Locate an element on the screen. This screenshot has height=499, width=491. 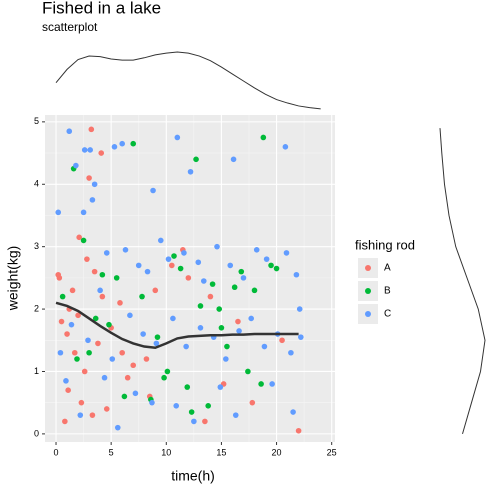
legend-title: fishing rod is located at coordinates (385, 244).